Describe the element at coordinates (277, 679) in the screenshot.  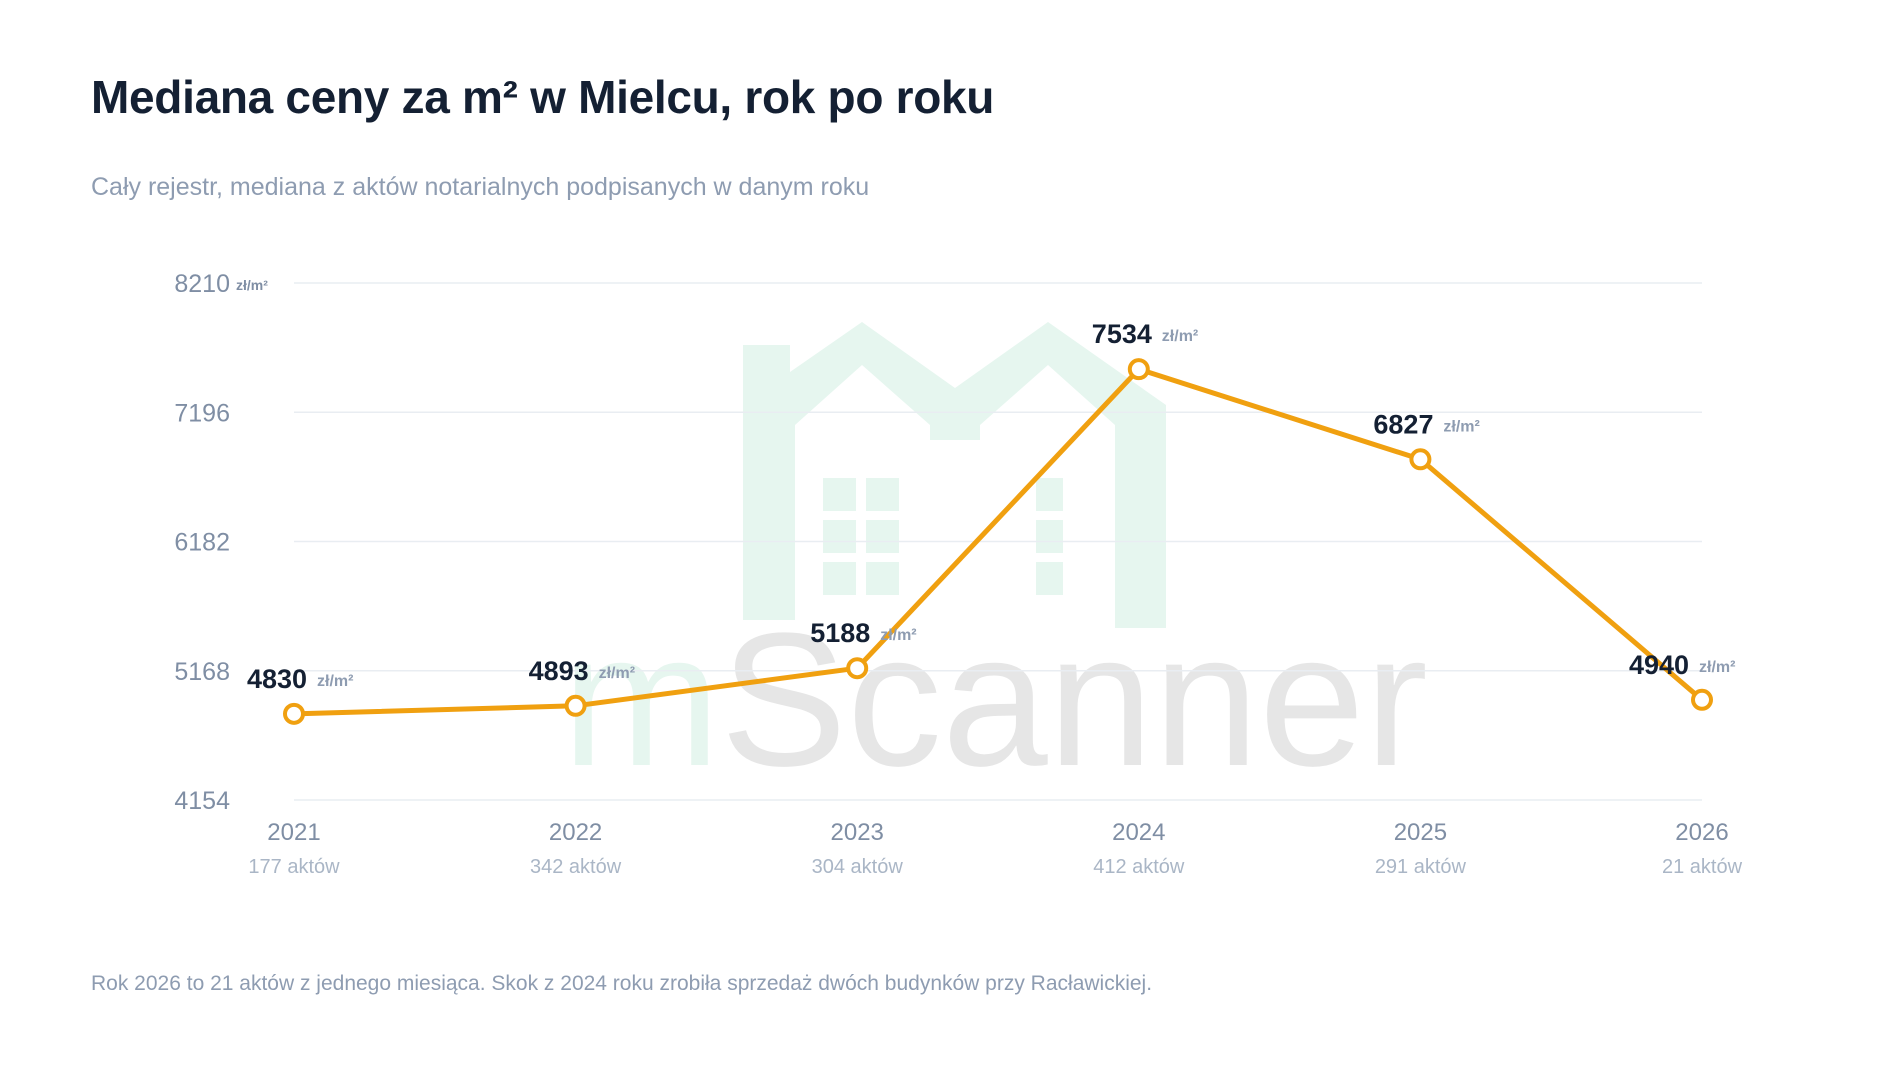
I see `data-label: 4830` at that location.